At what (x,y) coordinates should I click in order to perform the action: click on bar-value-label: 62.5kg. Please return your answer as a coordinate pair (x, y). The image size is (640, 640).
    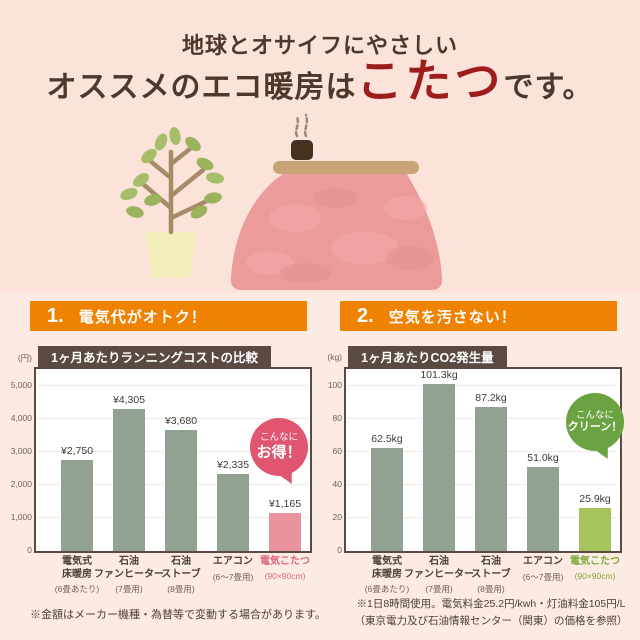
    Looking at the image, I should click on (387, 439).